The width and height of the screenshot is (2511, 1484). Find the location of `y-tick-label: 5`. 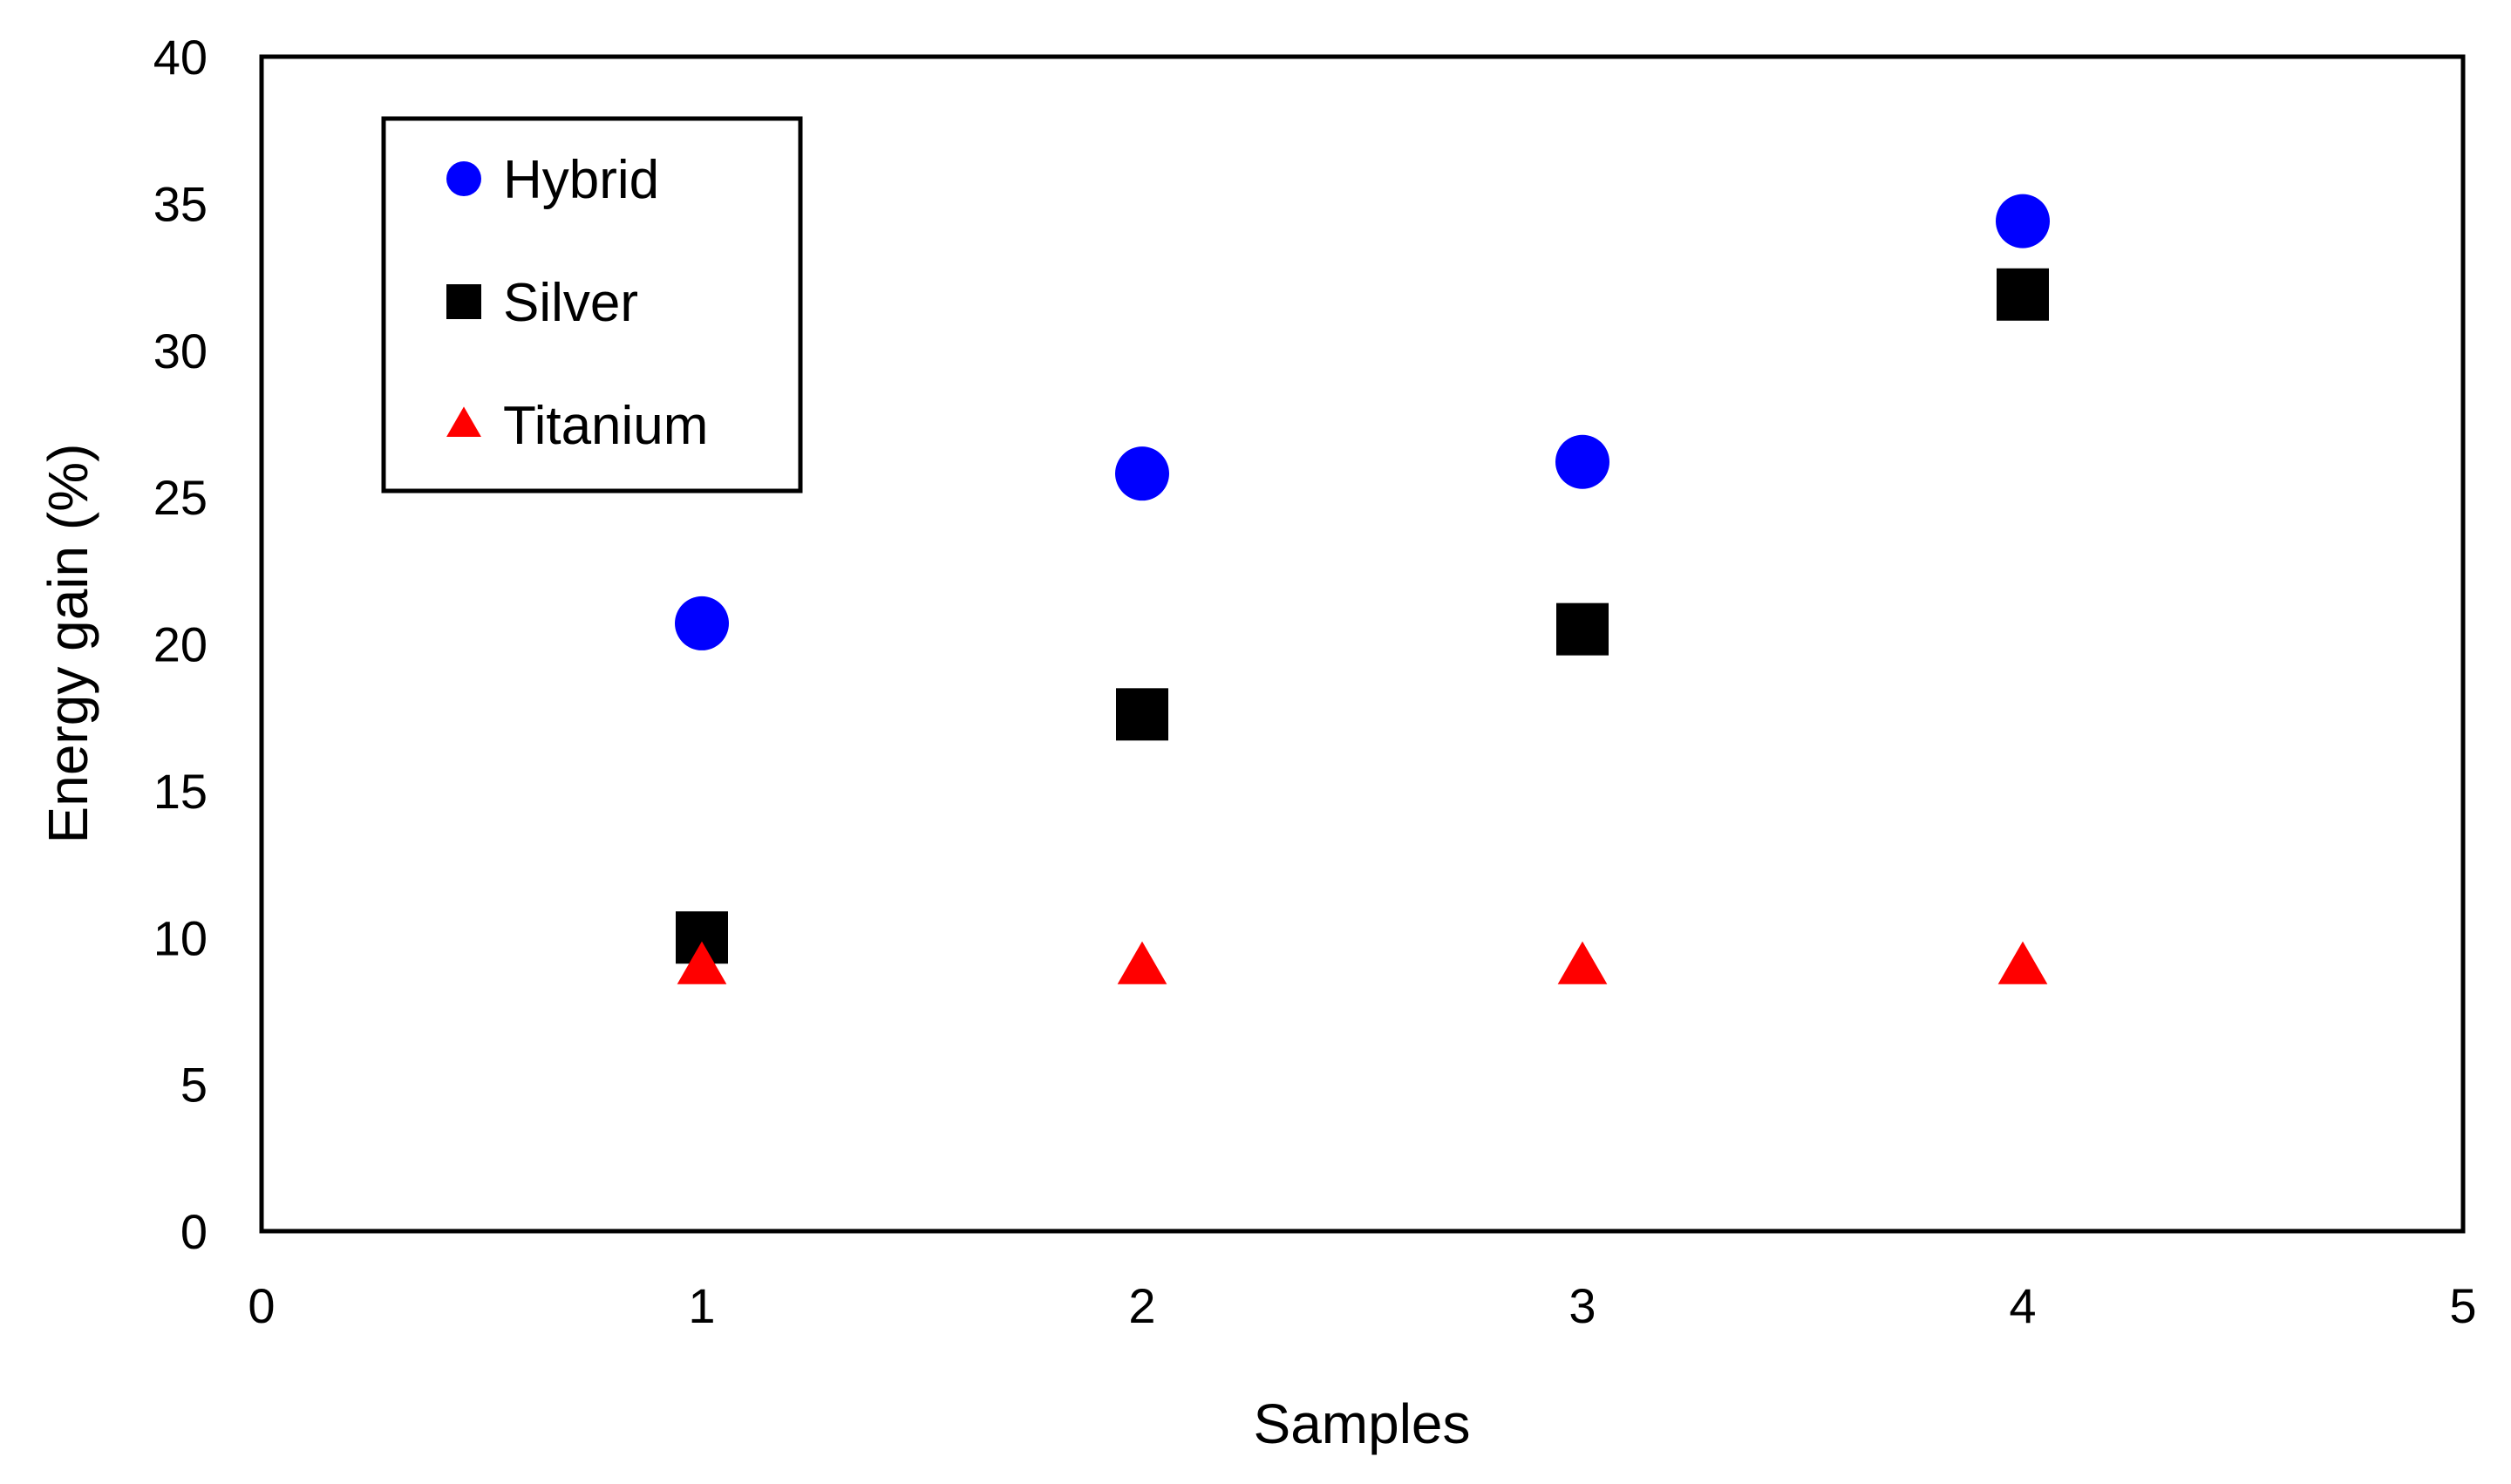

y-tick-label: 5 is located at coordinates (194, 1085).